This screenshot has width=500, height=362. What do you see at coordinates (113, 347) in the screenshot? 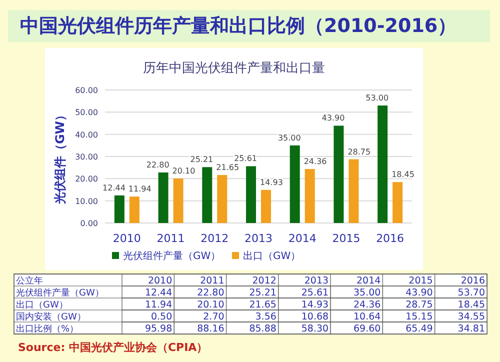
I see `source-note: Source: 中国光伏产业协会（CPIA）` at bounding box center [113, 347].